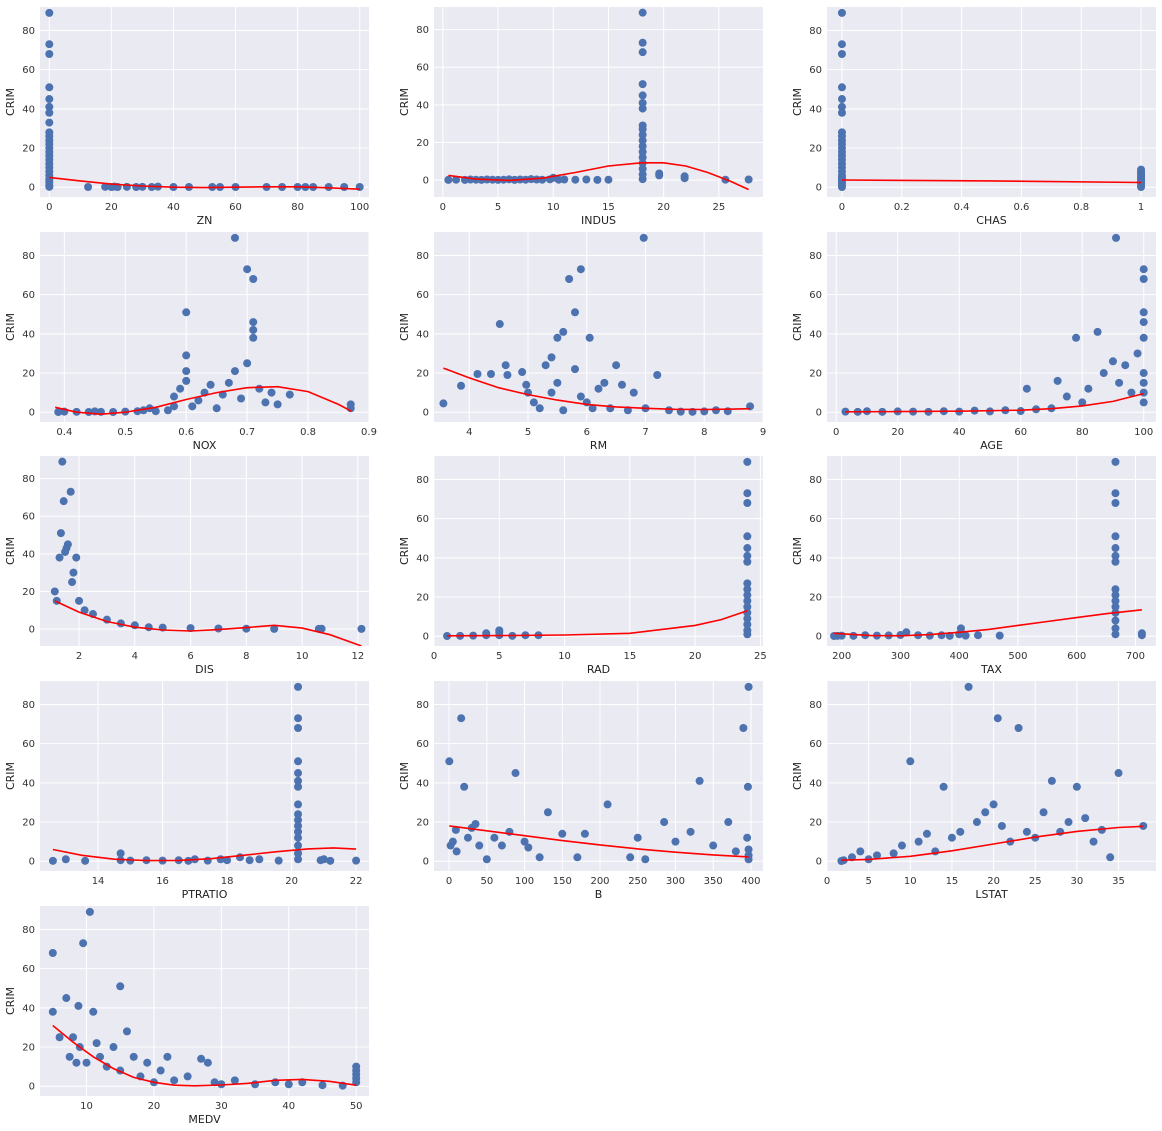  I want to click on x-tick-label: 9, so click(763, 432).